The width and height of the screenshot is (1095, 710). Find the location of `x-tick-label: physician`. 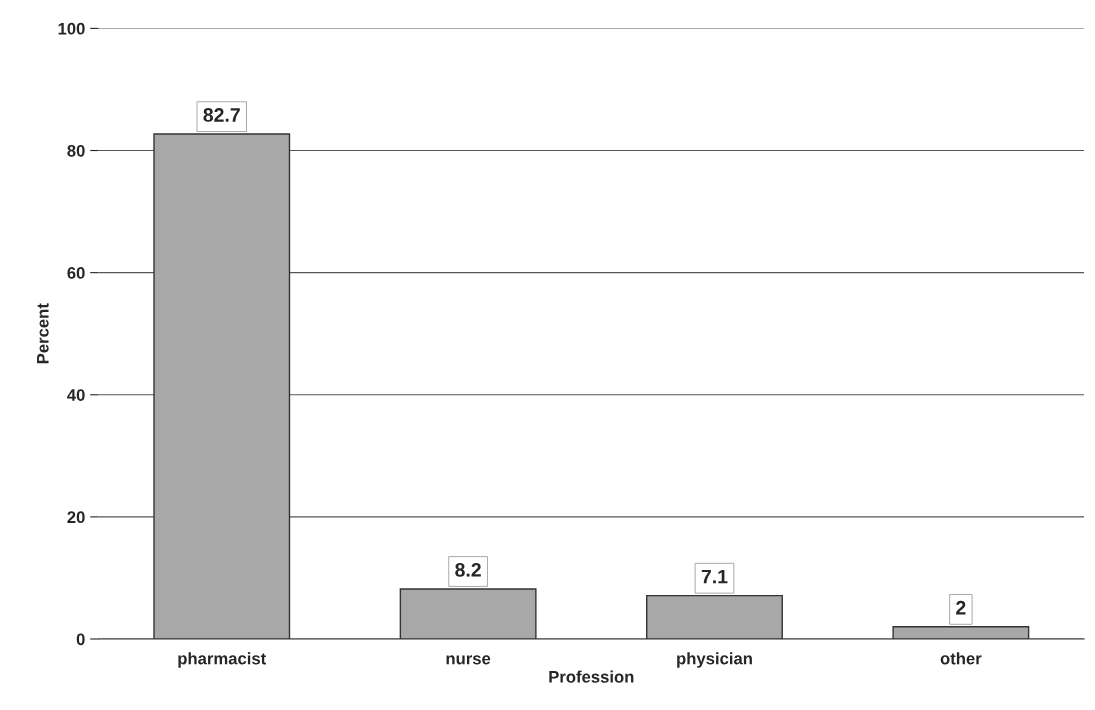

x-tick-label: physician is located at coordinates (714, 660).